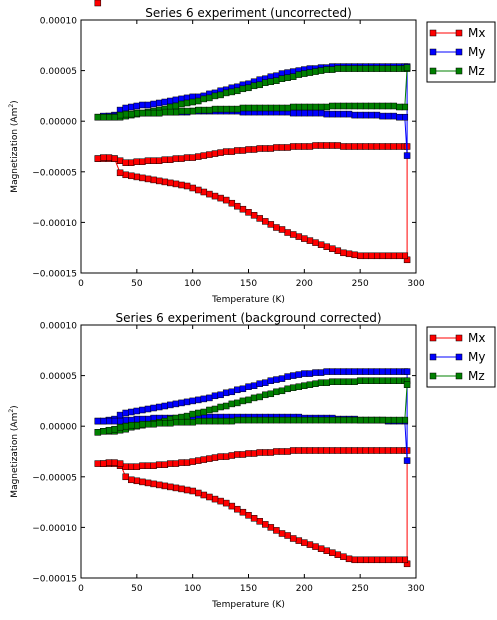 The width and height of the screenshot is (497, 620). I want to click on series-markers-mz, so click(252, 406).